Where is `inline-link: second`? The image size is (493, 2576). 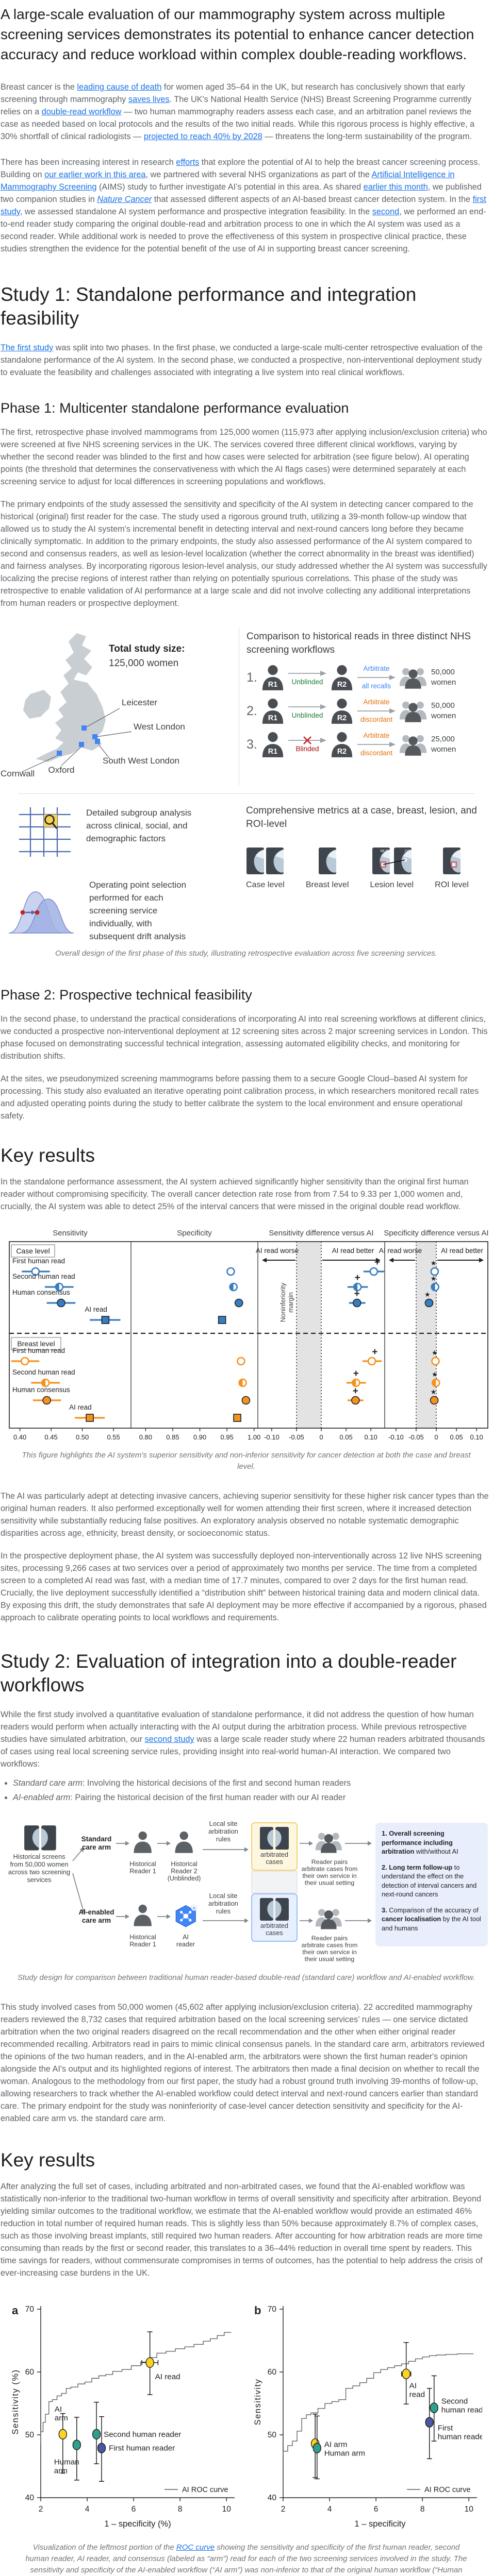 inline-link: second is located at coordinates (386, 212).